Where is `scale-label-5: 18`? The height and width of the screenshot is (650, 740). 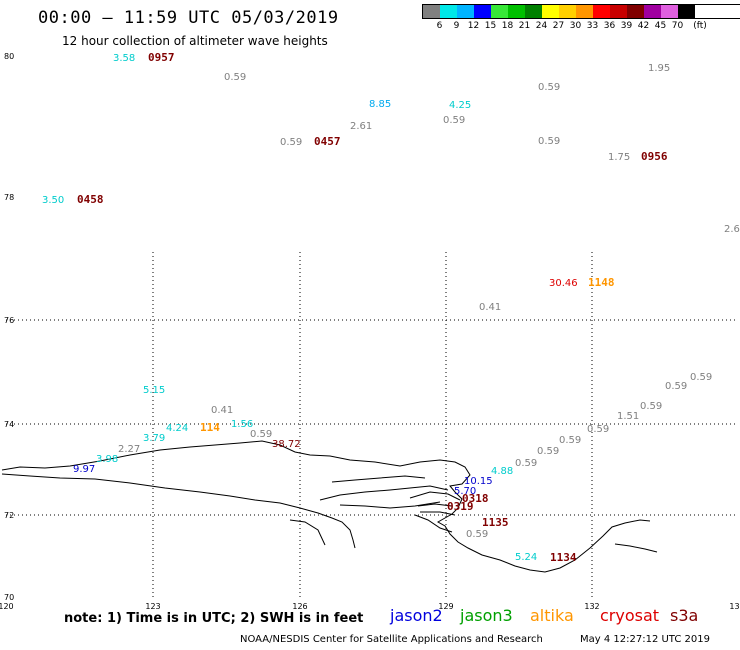 scale-label-5: 18 is located at coordinates (507, 26).